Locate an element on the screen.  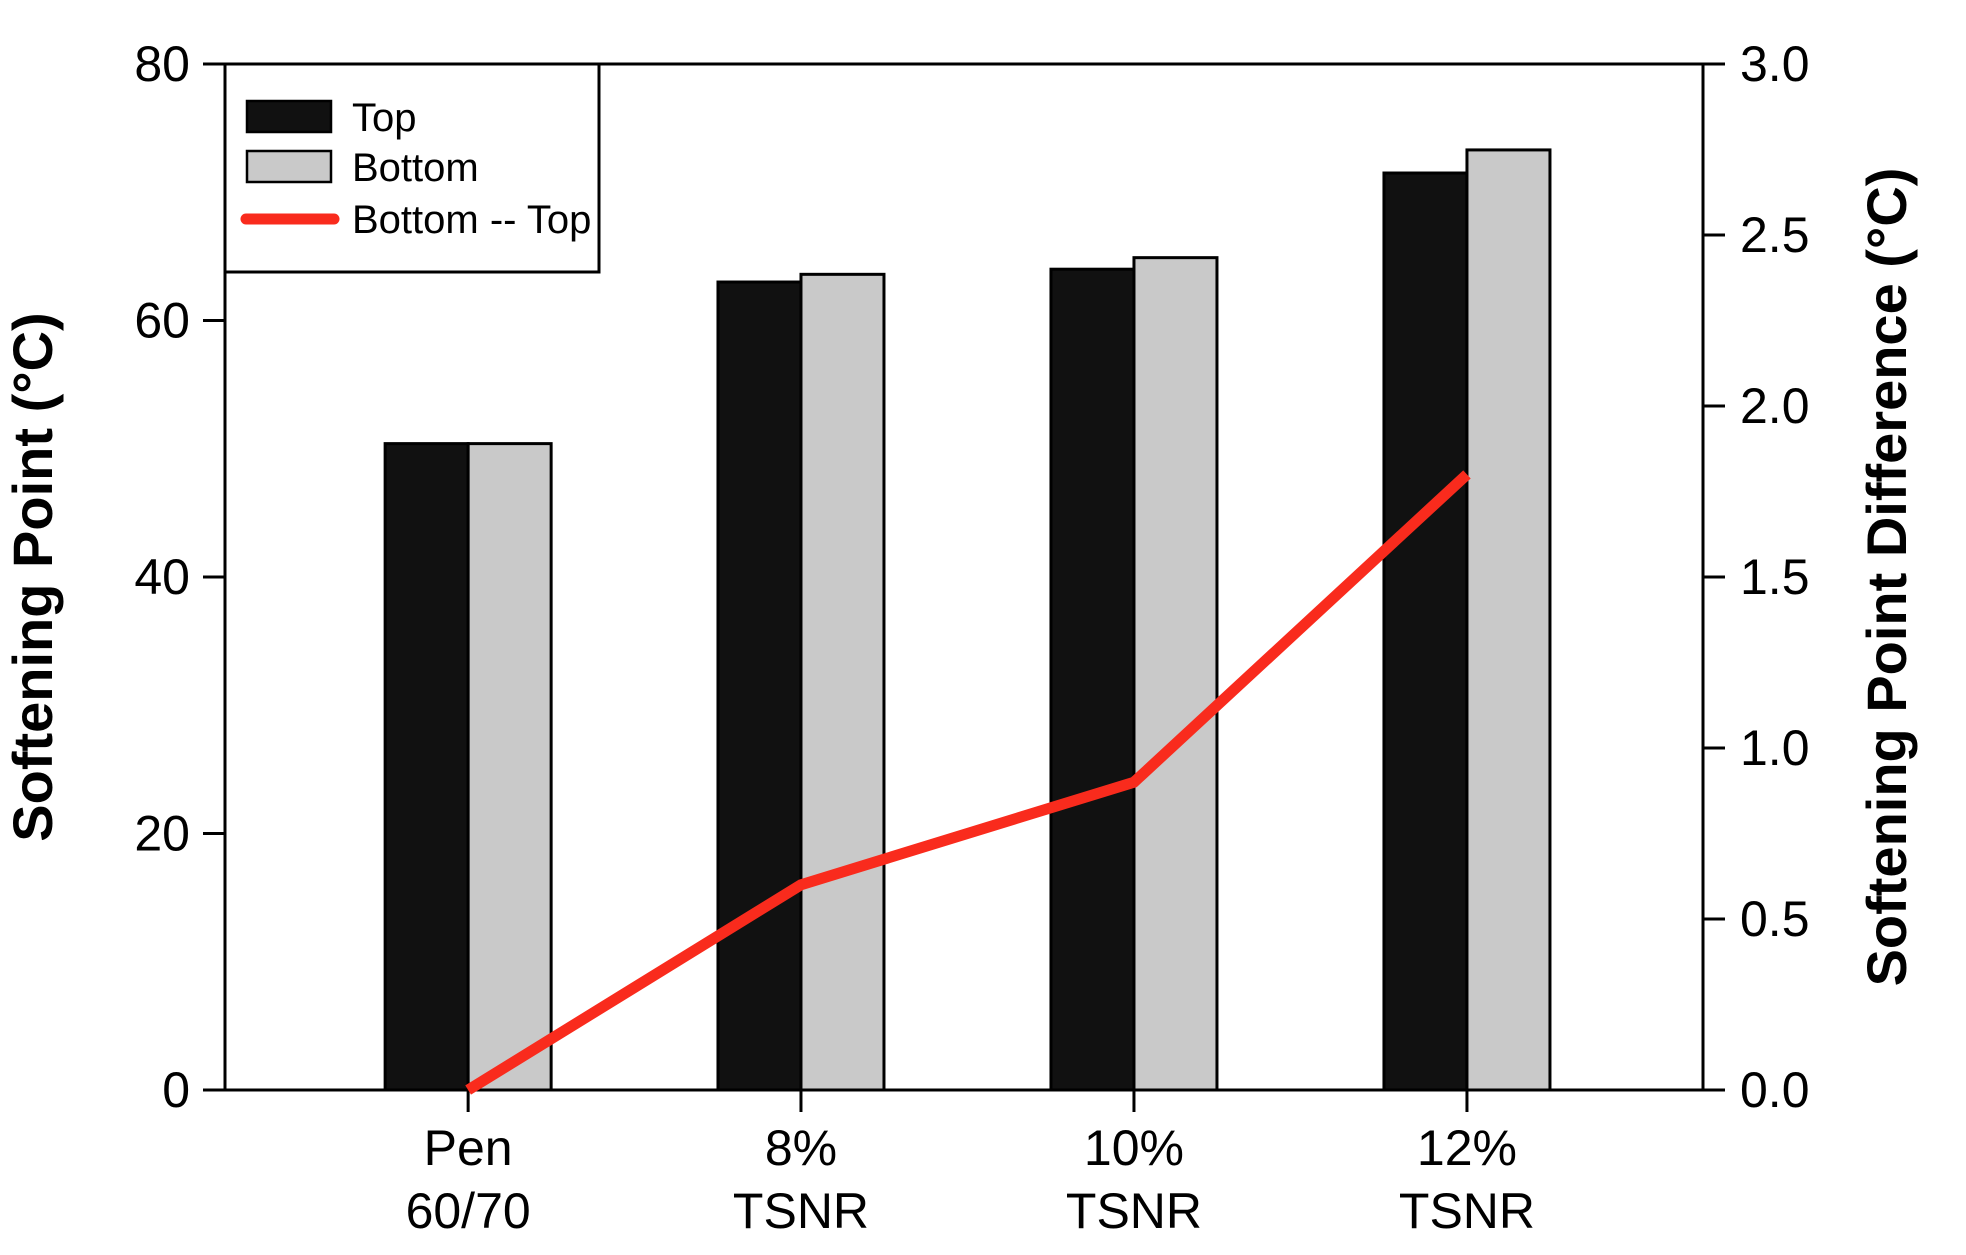
right-axis-tick-label: 0.0 is located at coordinates (1775, 1090).